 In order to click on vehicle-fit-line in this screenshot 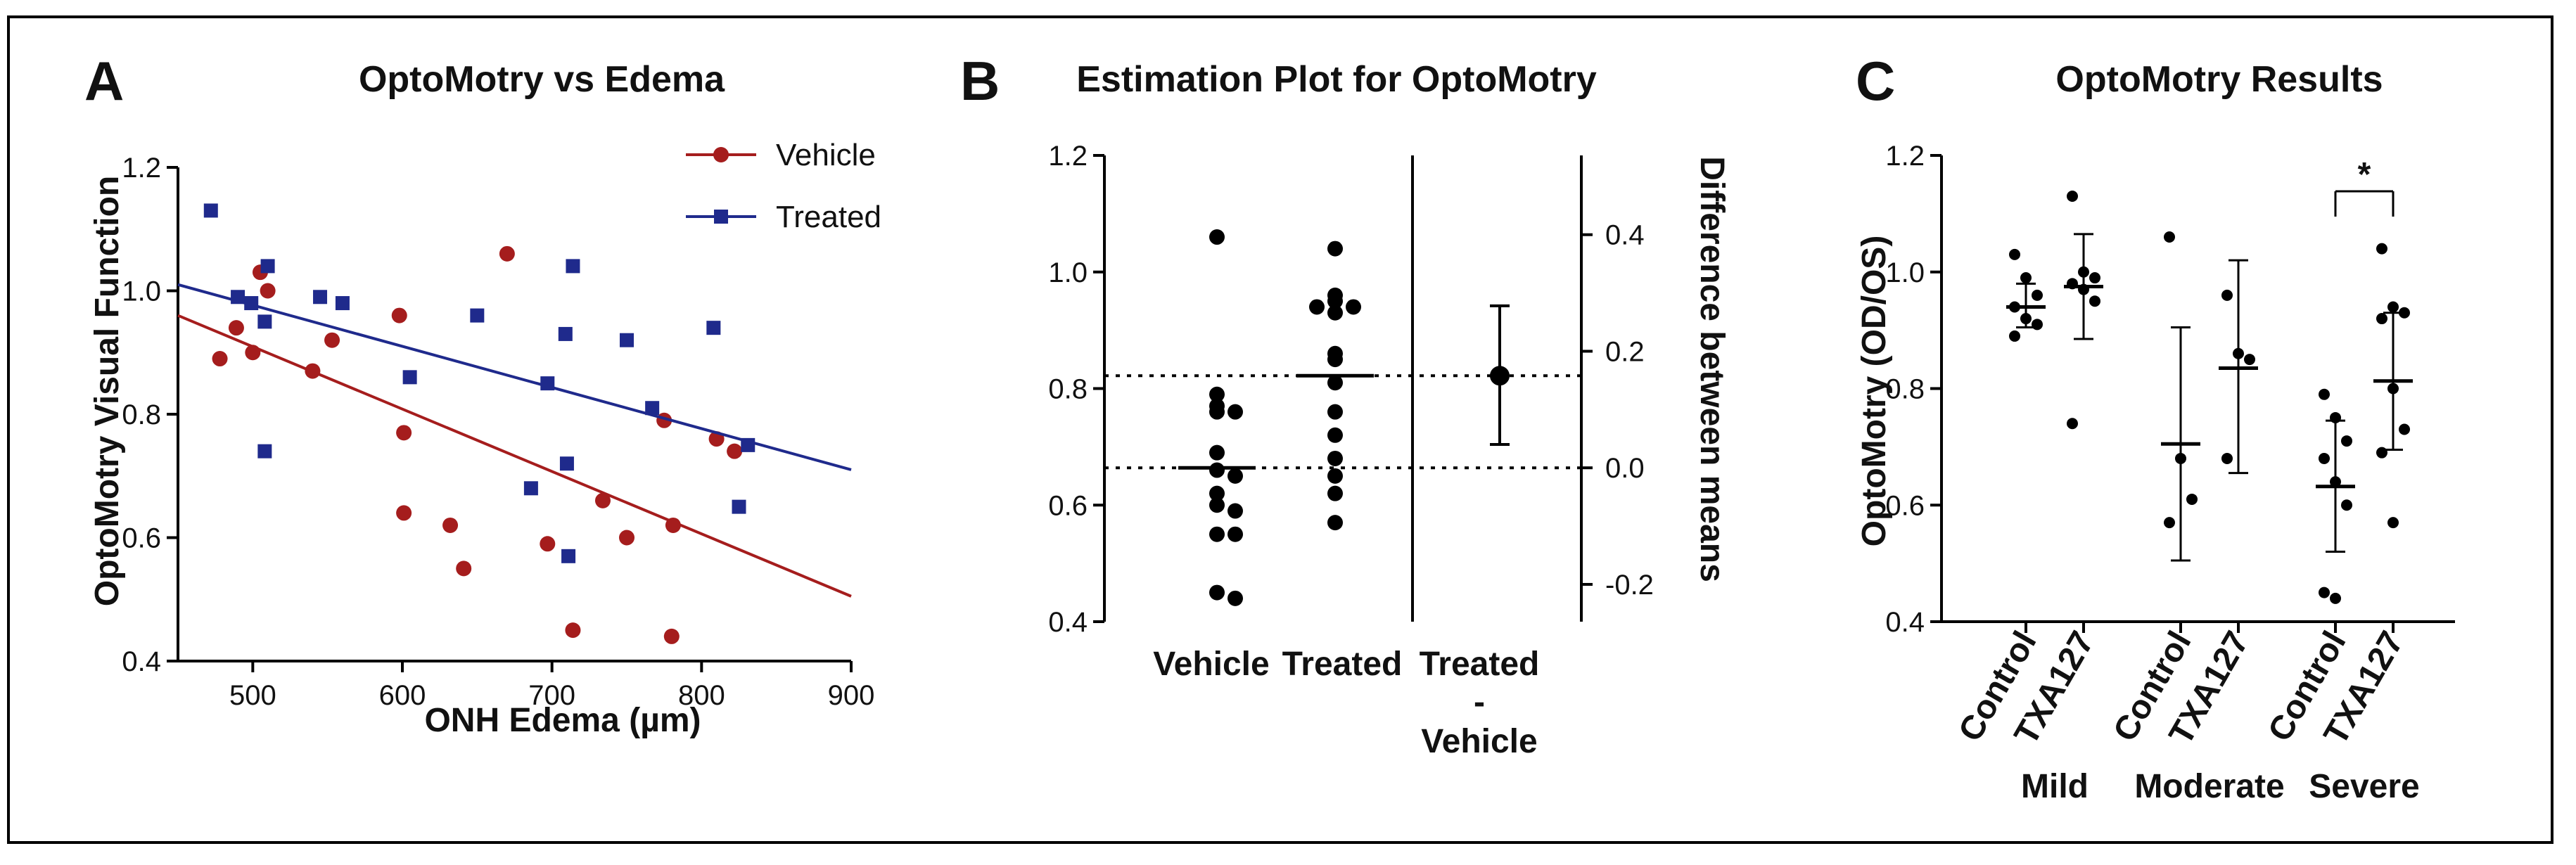, I will do `click(514, 456)`.